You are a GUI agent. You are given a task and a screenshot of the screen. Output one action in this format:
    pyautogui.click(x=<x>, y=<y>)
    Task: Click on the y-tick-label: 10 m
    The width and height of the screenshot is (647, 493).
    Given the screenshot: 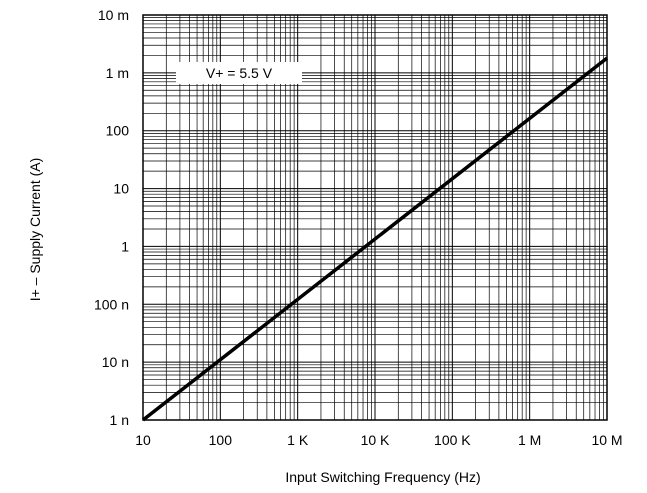 What is the action you would take?
    pyautogui.click(x=113, y=15)
    